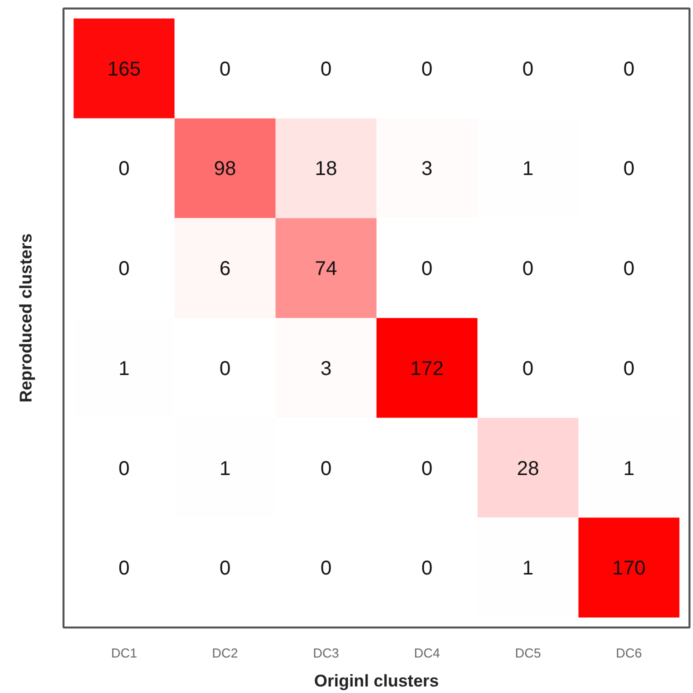 The height and width of the screenshot is (693, 693). What do you see at coordinates (225, 653) in the screenshot?
I see `x-tick-label: DC2` at bounding box center [225, 653].